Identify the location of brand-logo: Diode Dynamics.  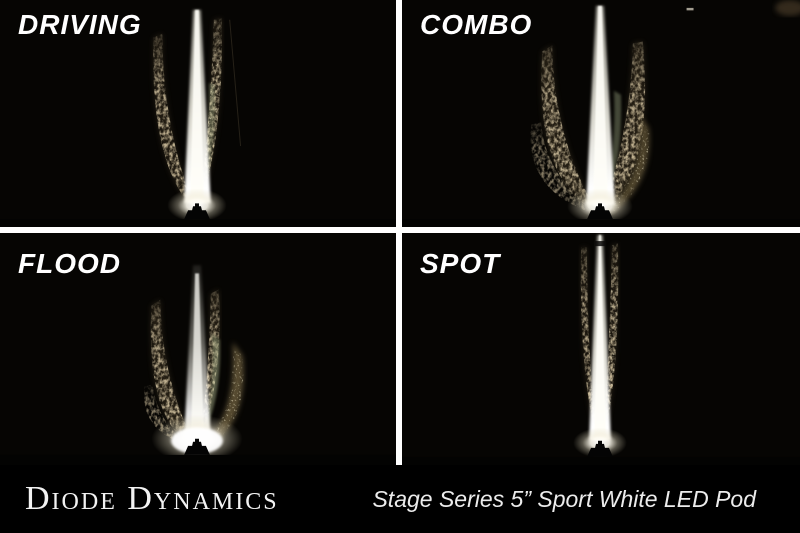
(152, 498).